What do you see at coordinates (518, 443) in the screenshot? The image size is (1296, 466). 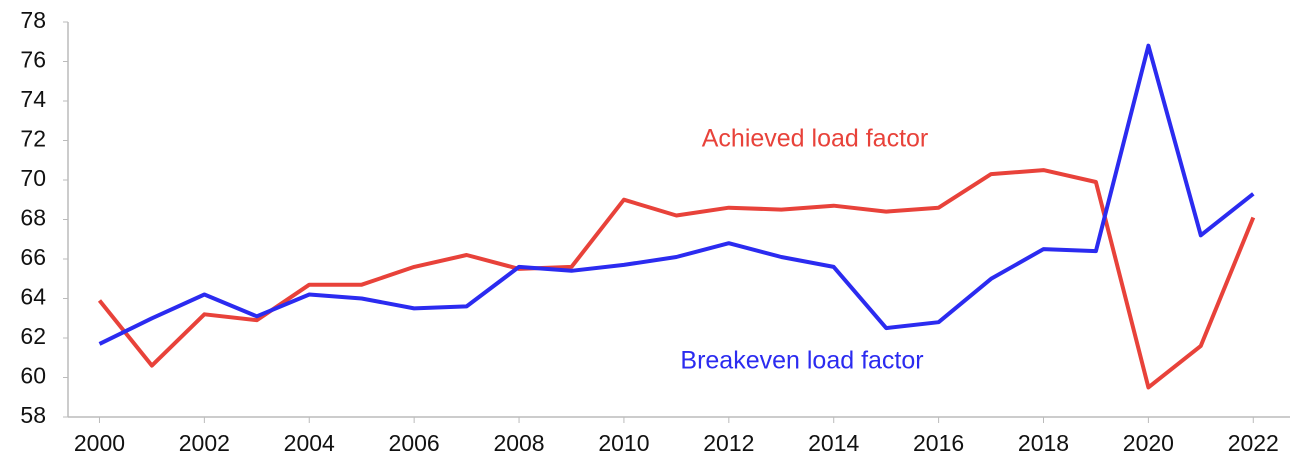 I see `x-tick-label: 2008` at bounding box center [518, 443].